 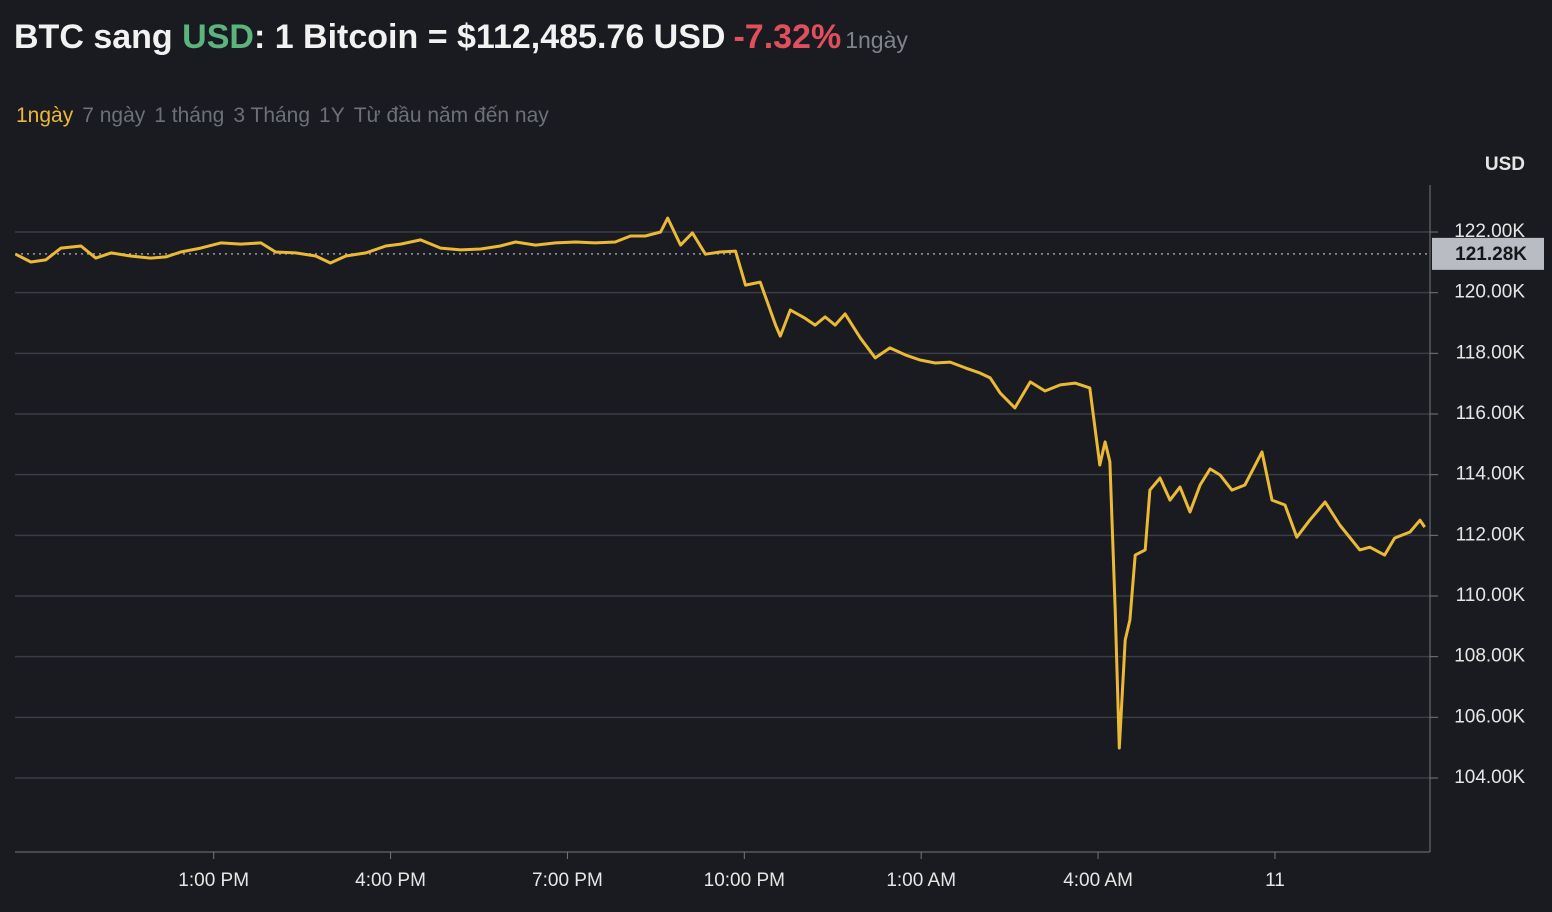 What do you see at coordinates (1489, 656) in the screenshot?
I see `y-tick-label: 108.00K` at bounding box center [1489, 656].